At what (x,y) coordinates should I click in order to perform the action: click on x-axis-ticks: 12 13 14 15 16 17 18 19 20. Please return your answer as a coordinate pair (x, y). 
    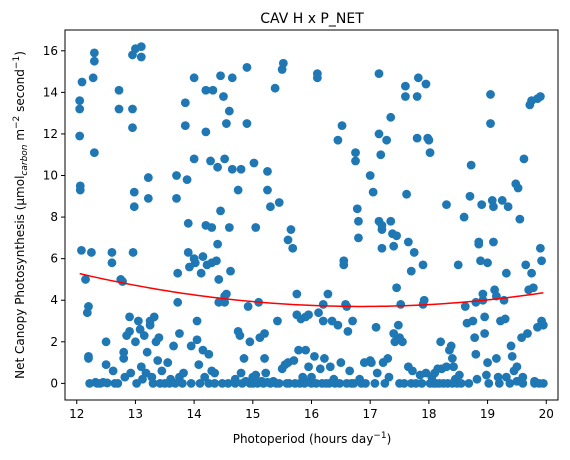
    Looking at the image, I should click on (311, 410).